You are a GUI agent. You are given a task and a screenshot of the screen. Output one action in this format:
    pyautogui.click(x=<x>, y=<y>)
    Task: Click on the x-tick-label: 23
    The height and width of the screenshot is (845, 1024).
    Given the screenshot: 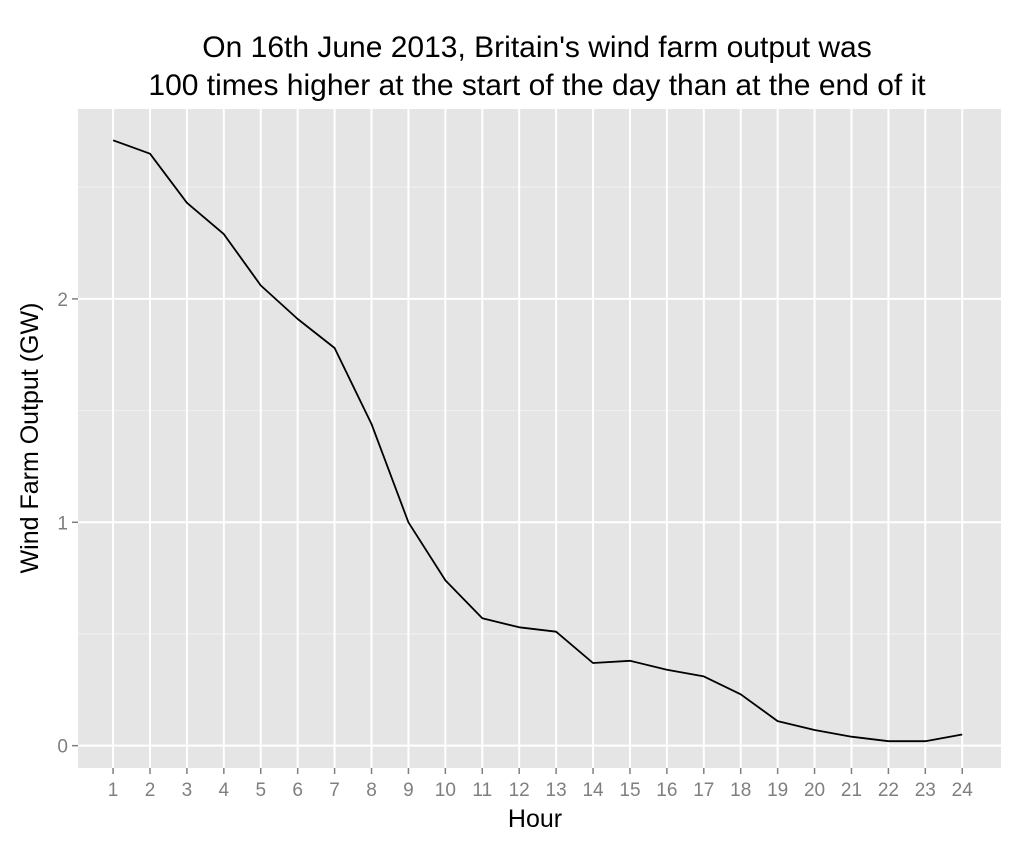 What is the action you would take?
    pyautogui.click(x=925, y=790)
    